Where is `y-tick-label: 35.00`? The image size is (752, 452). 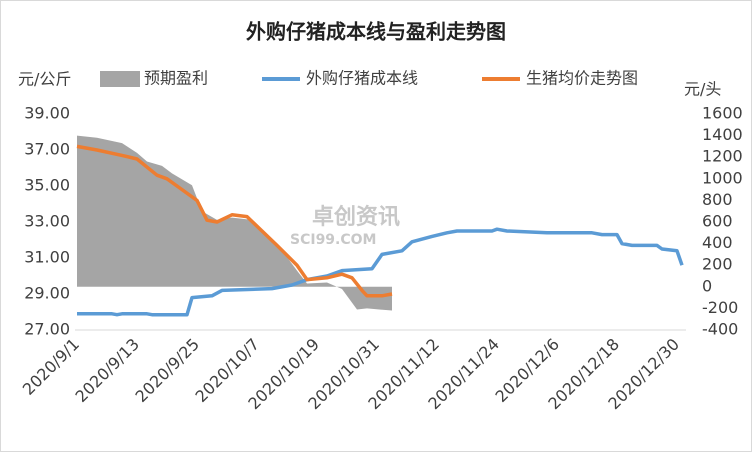
y-tick-label: 35.00 is located at coordinates (47, 185).